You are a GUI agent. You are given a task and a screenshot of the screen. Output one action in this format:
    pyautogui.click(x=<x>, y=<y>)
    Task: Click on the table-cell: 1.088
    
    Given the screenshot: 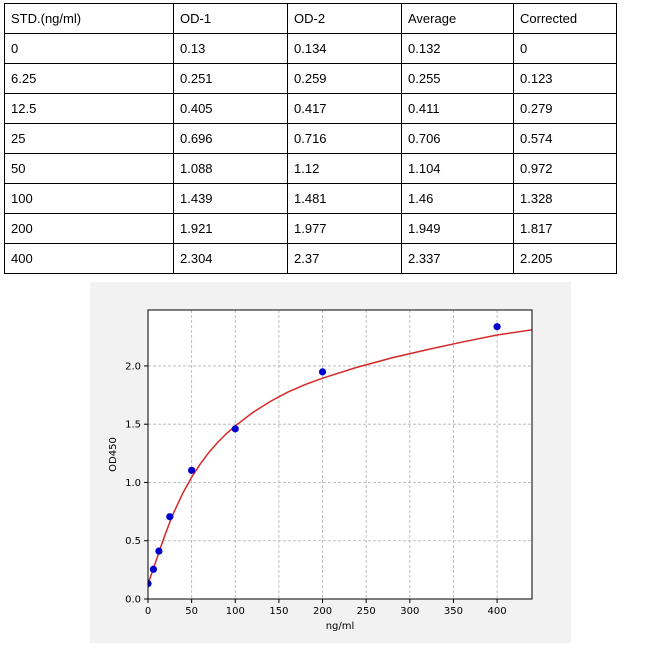 What is the action you would take?
    pyautogui.click(x=230, y=168)
    